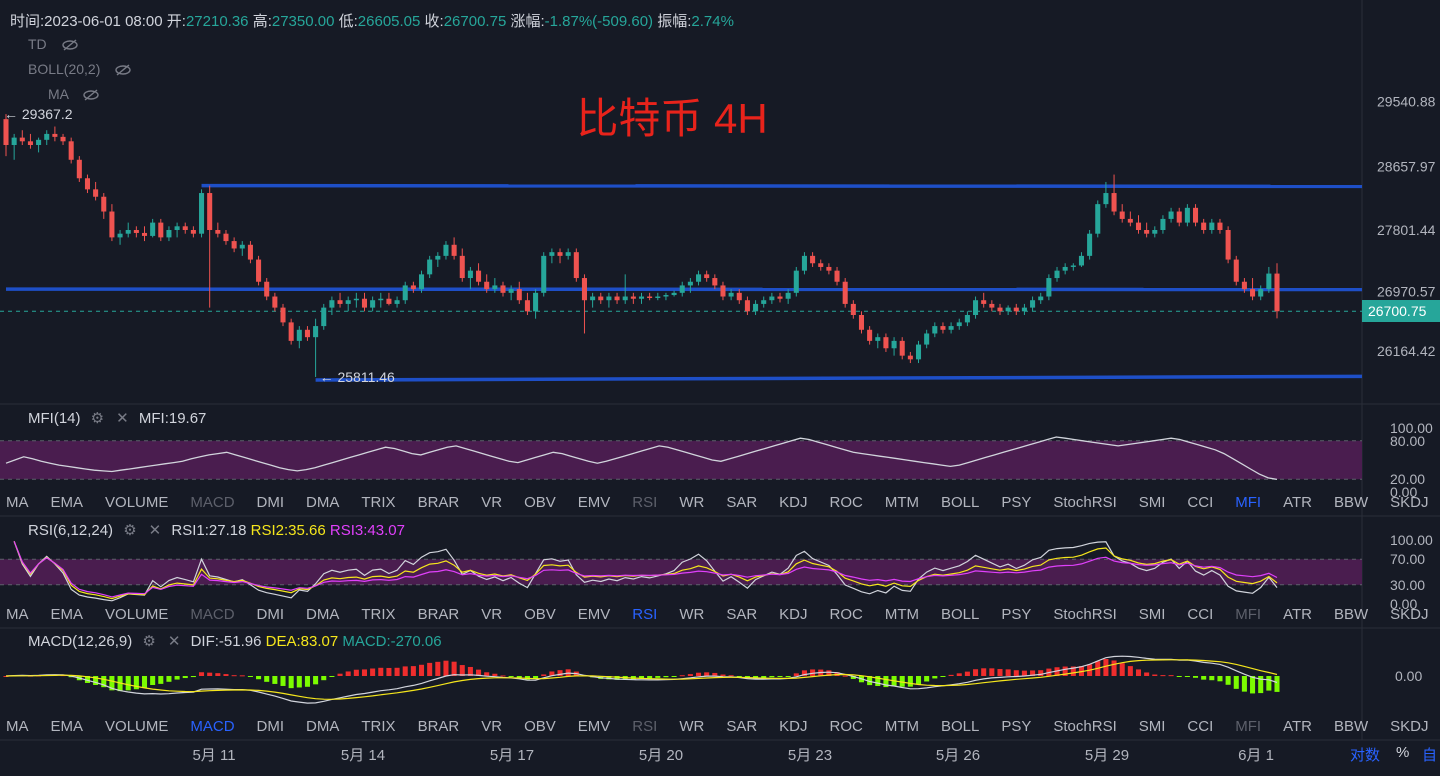  Describe the element at coordinates (74, 94) in the screenshot. I see `overlay-ma: MA` at that location.